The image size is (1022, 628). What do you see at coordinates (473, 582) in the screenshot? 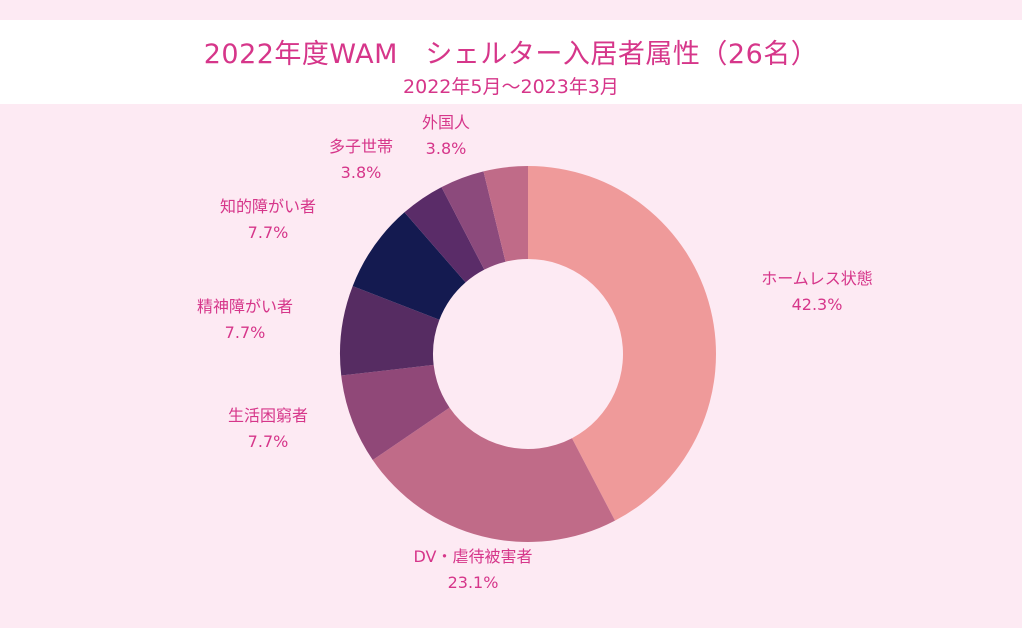
I see `slice-label-value-1: 23.1%` at bounding box center [473, 582].